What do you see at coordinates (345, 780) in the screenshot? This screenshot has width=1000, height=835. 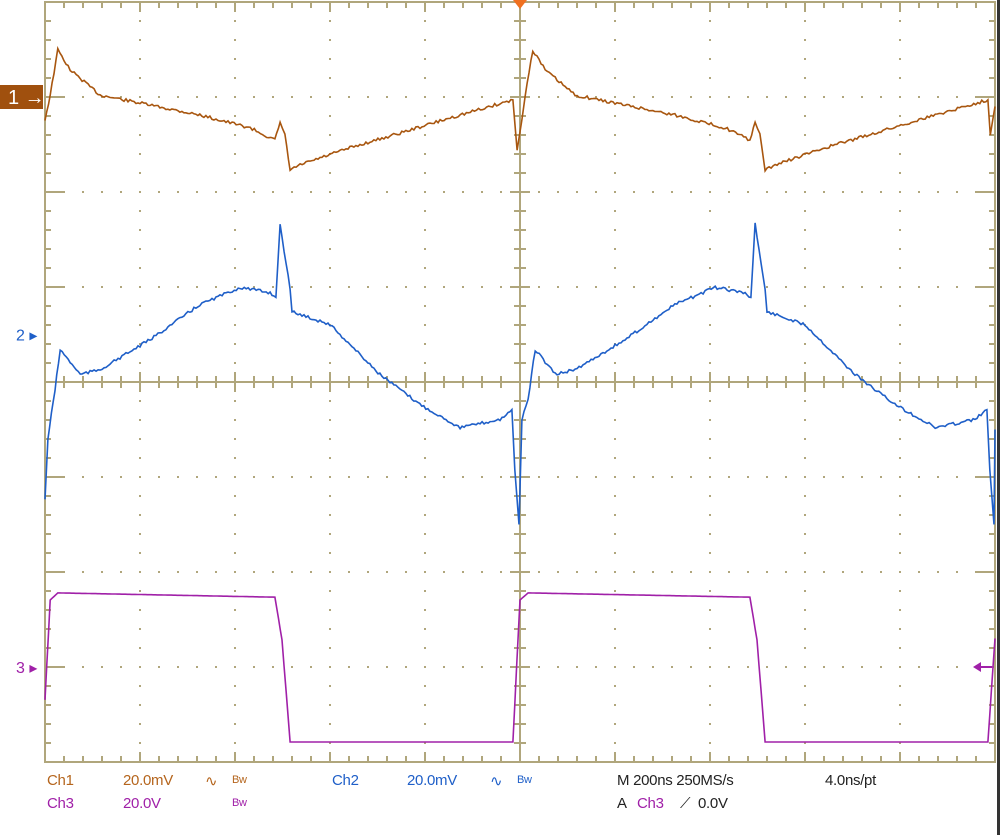 I see `ch2-label: Ch2` at bounding box center [345, 780].